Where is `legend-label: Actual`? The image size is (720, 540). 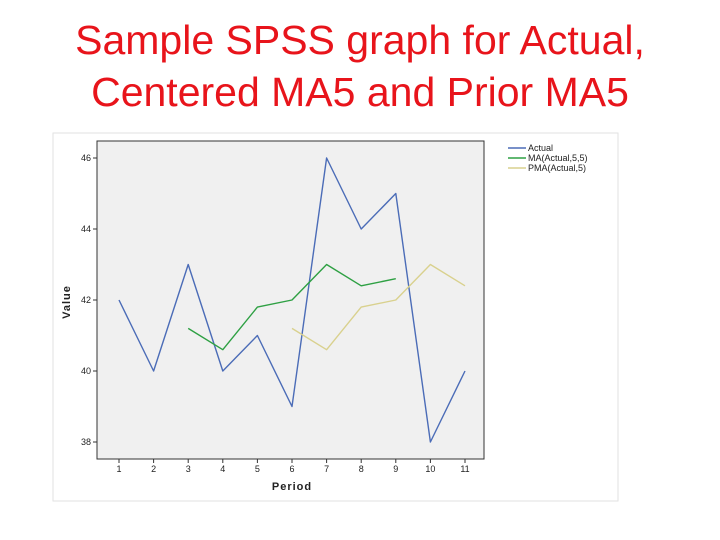
legend-label: Actual is located at coordinates (540, 148).